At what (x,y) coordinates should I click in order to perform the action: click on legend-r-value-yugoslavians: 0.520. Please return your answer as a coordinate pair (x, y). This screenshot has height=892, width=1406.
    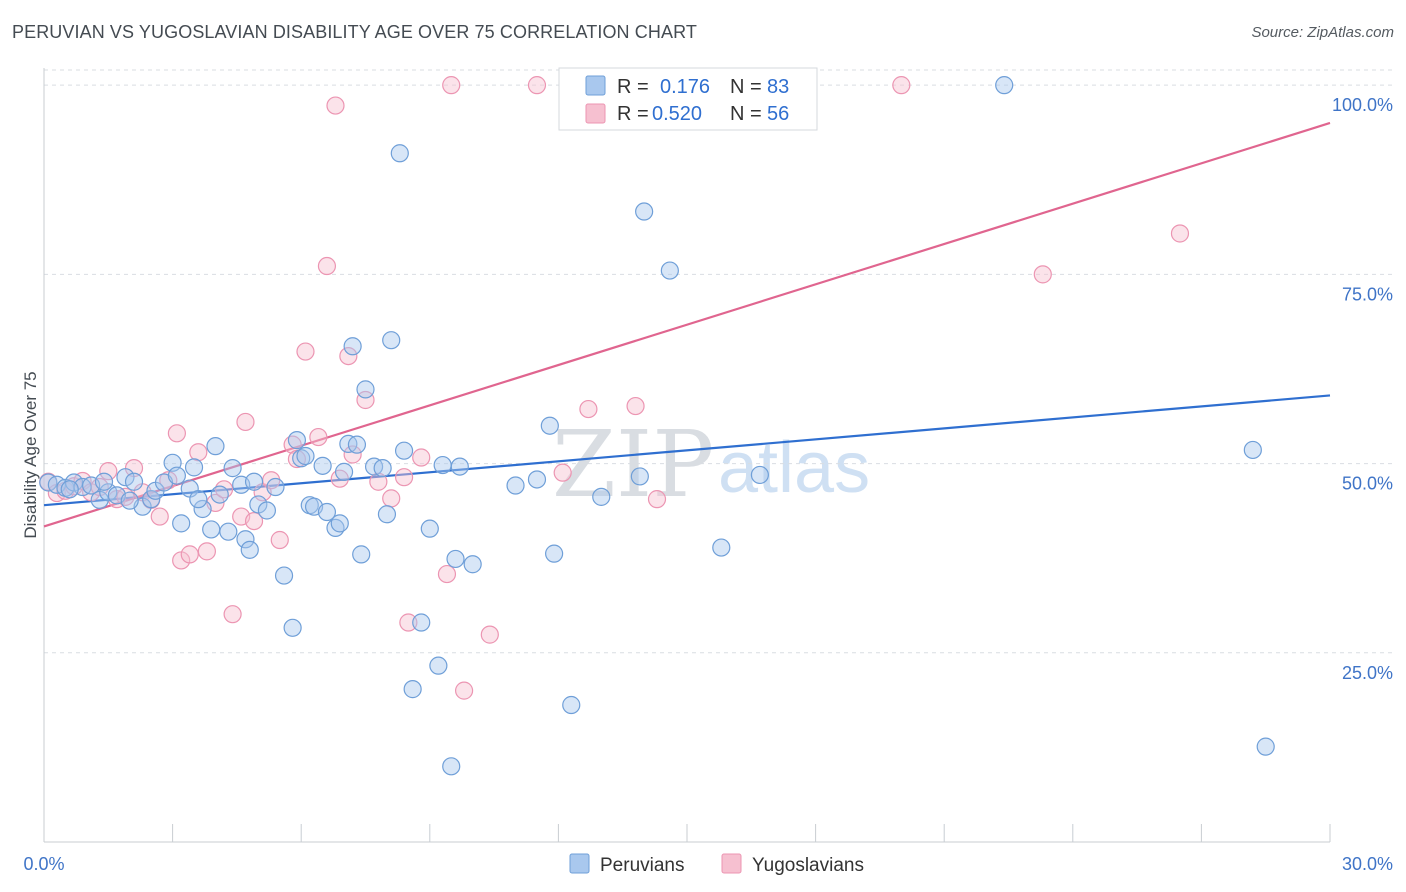
    Looking at the image, I should click on (677, 114).